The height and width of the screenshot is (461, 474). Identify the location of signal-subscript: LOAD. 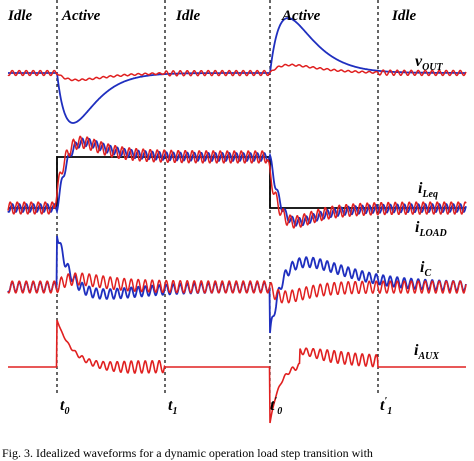
(432, 233).